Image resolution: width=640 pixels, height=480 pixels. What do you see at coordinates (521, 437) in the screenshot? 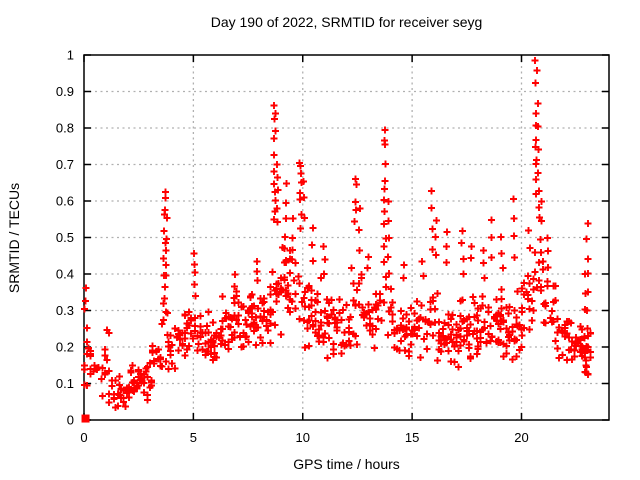
I see `x-tick-label: 20` at bounding box center [521, 437].